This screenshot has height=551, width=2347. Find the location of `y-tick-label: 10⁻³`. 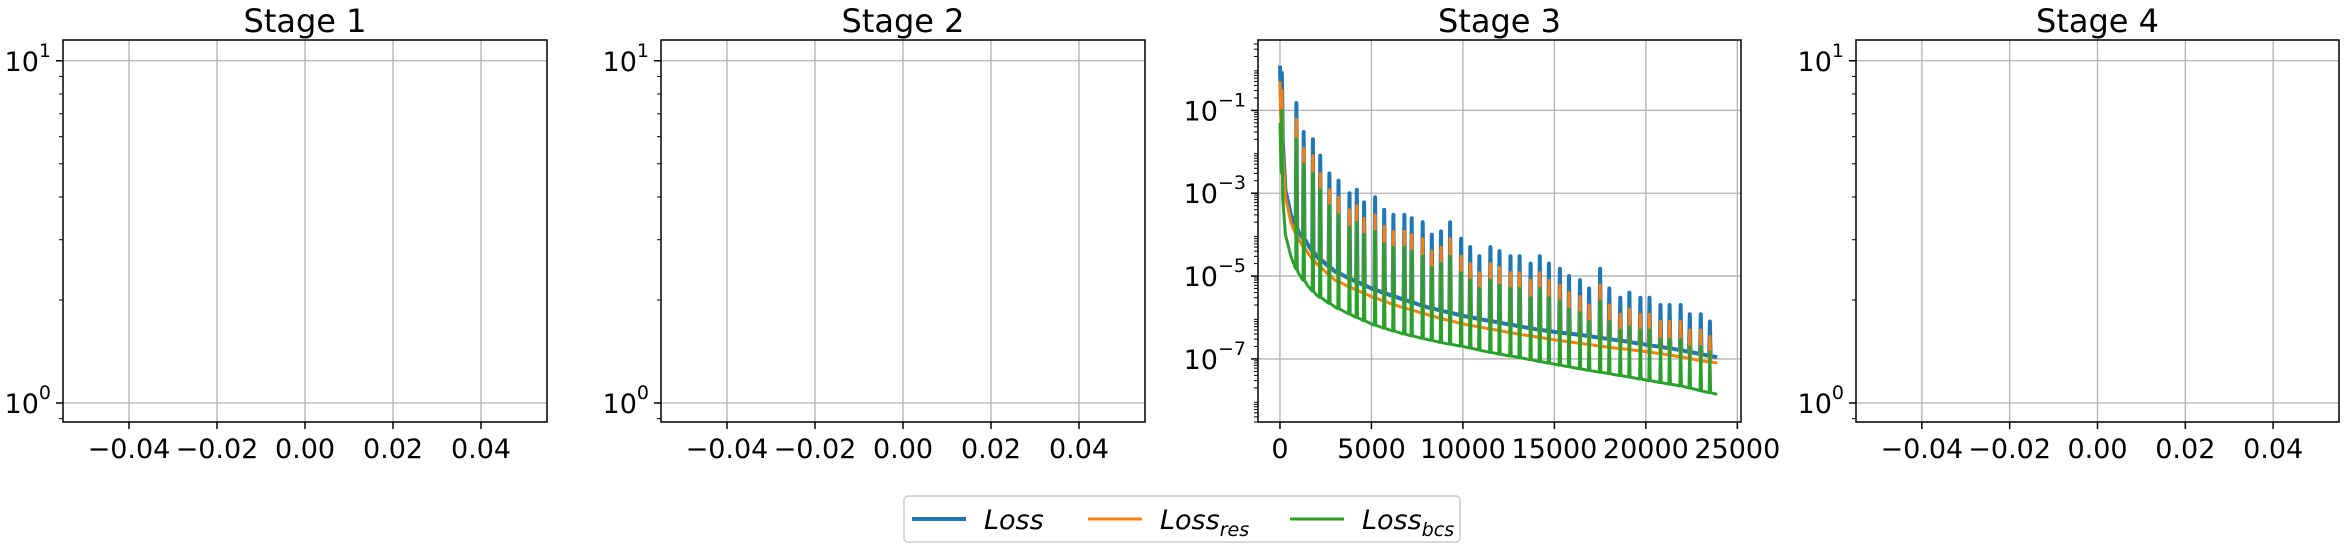

y-tick-label: 10⁻³ is located at coordinates (1215, 191).